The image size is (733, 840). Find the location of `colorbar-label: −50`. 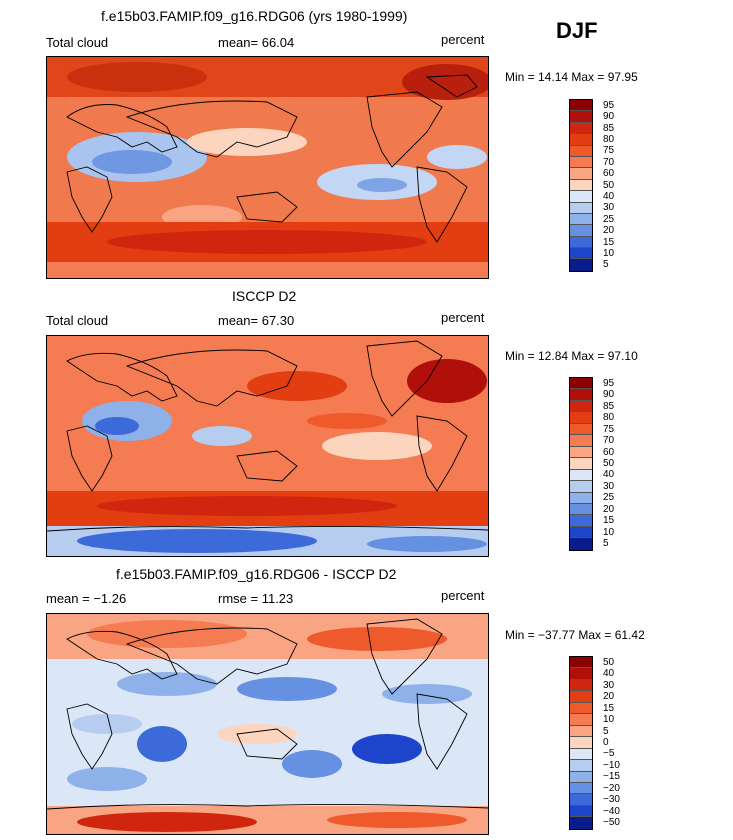

colorbar-label: −50 is located at coordinates (611, 823).